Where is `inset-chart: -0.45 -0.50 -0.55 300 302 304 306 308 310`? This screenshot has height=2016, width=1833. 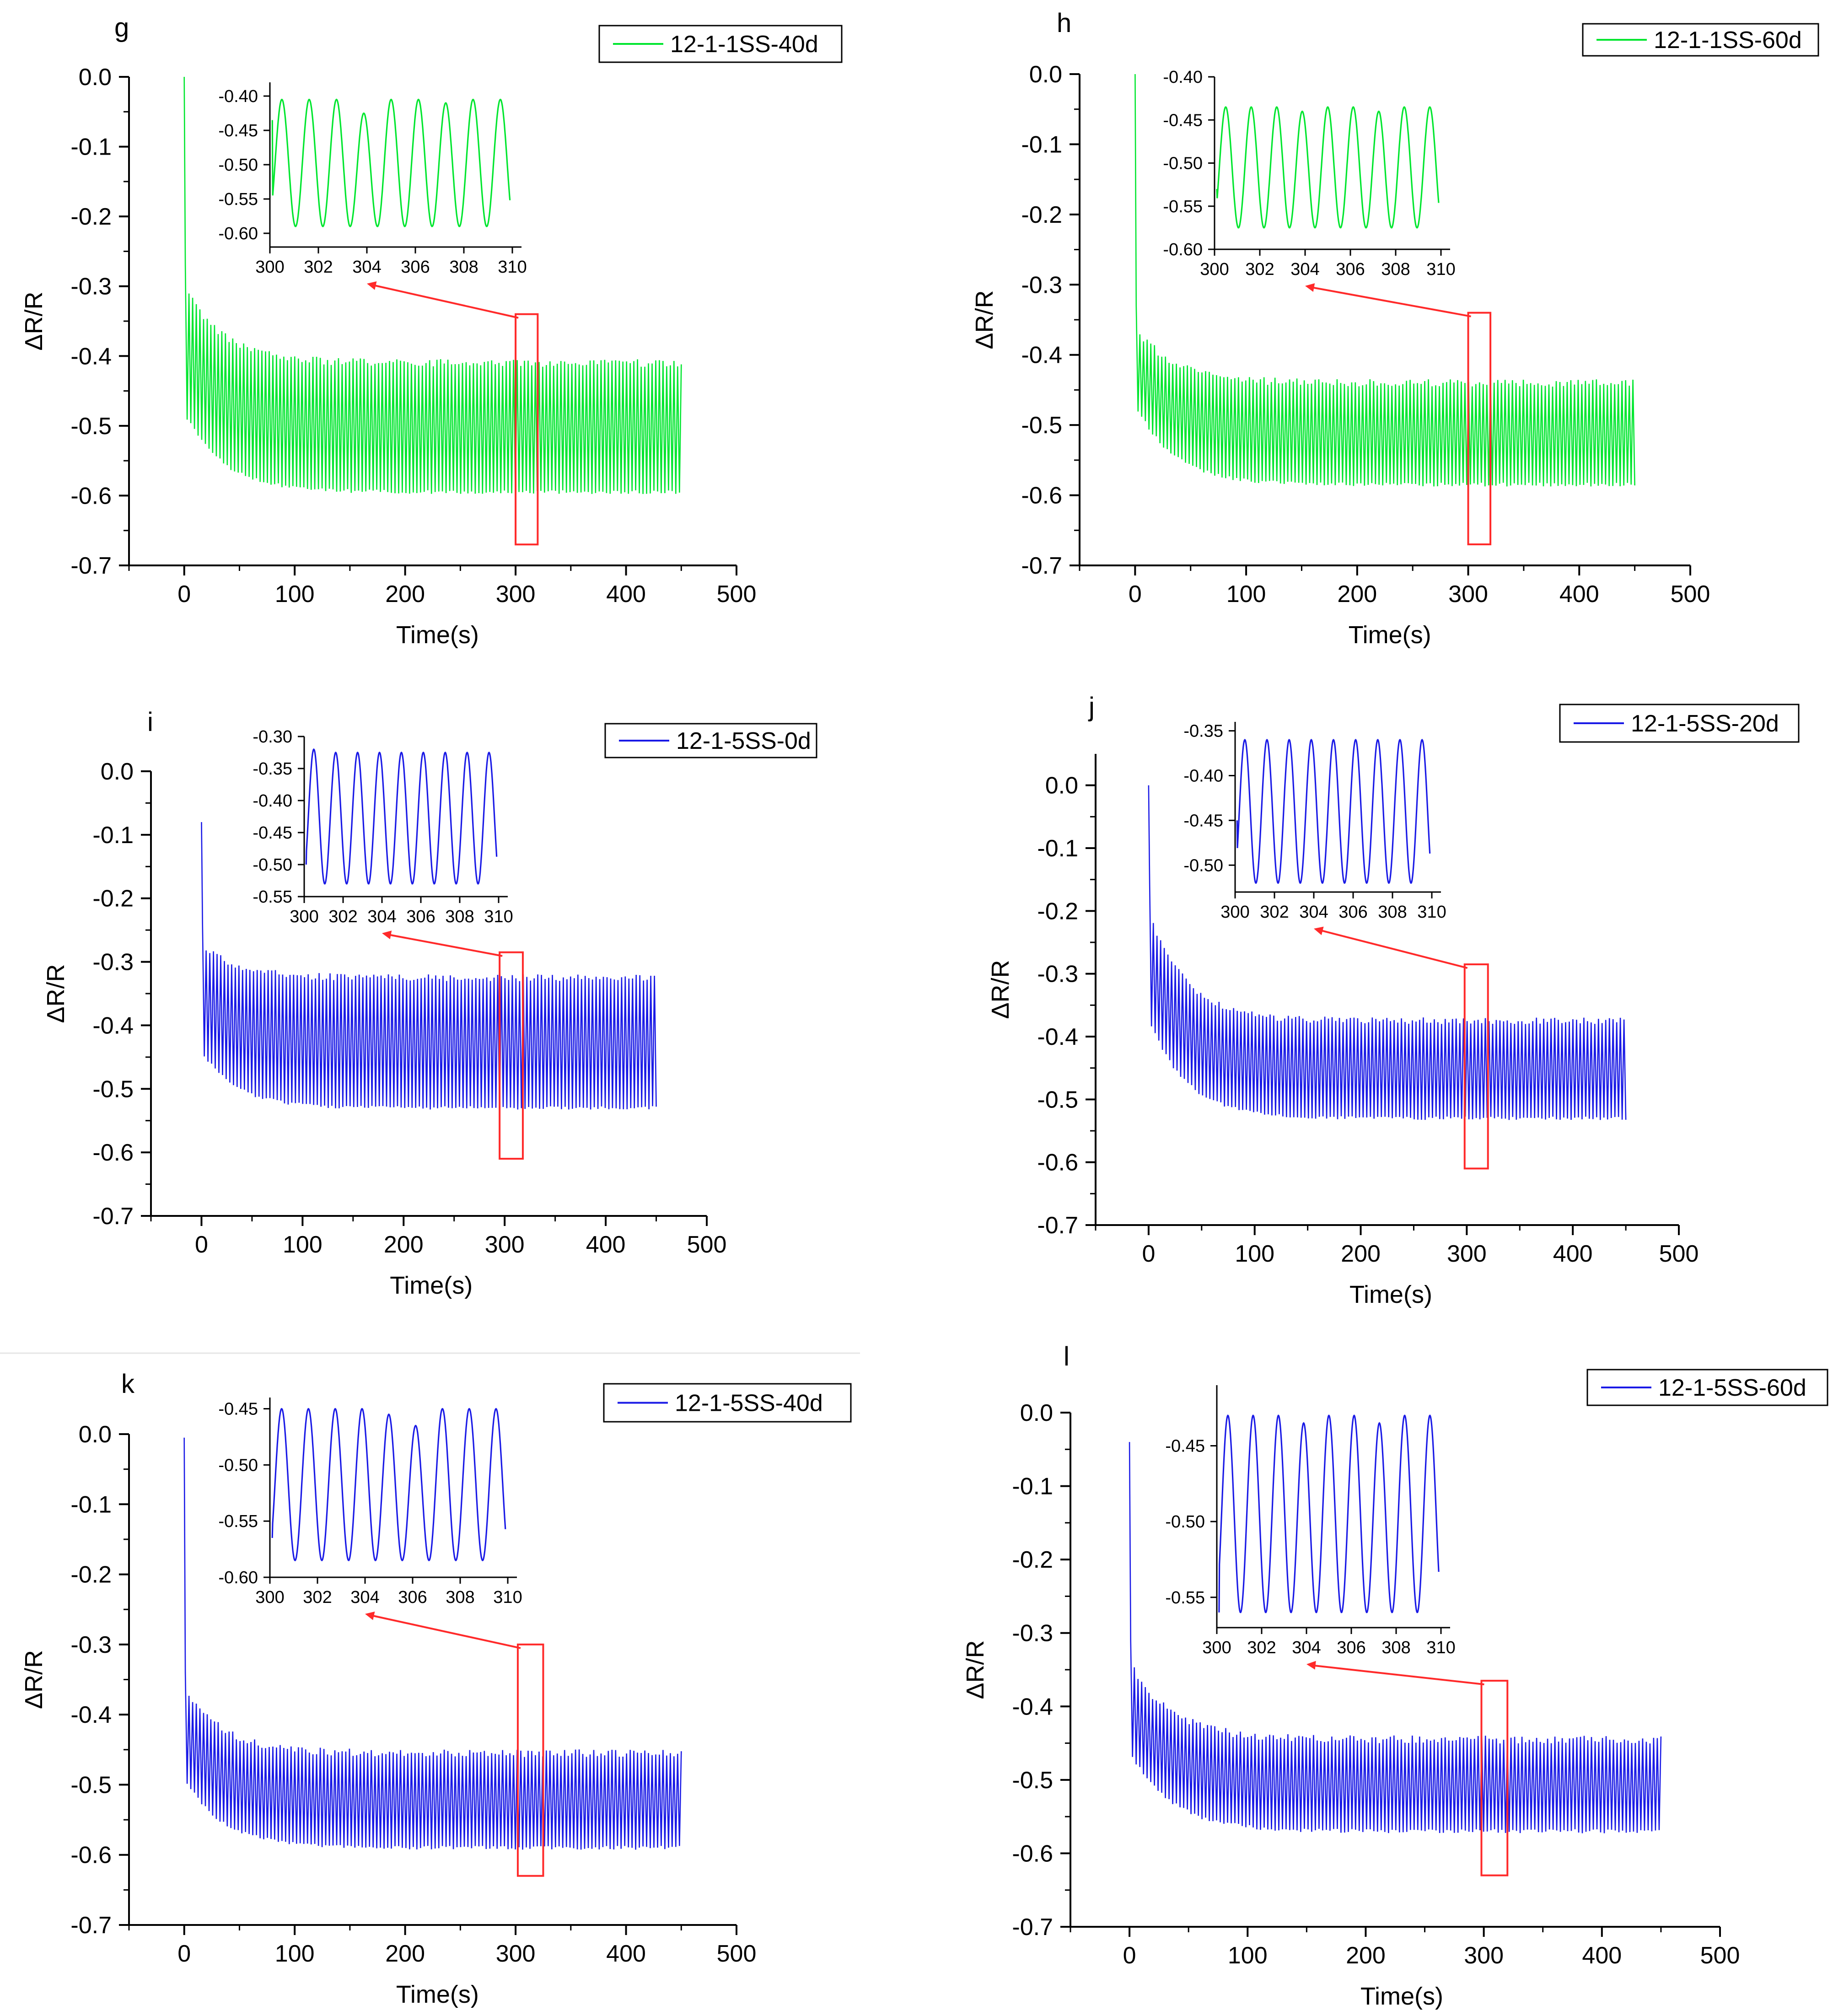 inset-chart: -0.45 -0.50 -0.55 300 302 304 306 308 310 is located at coordinates (1311, 1521).